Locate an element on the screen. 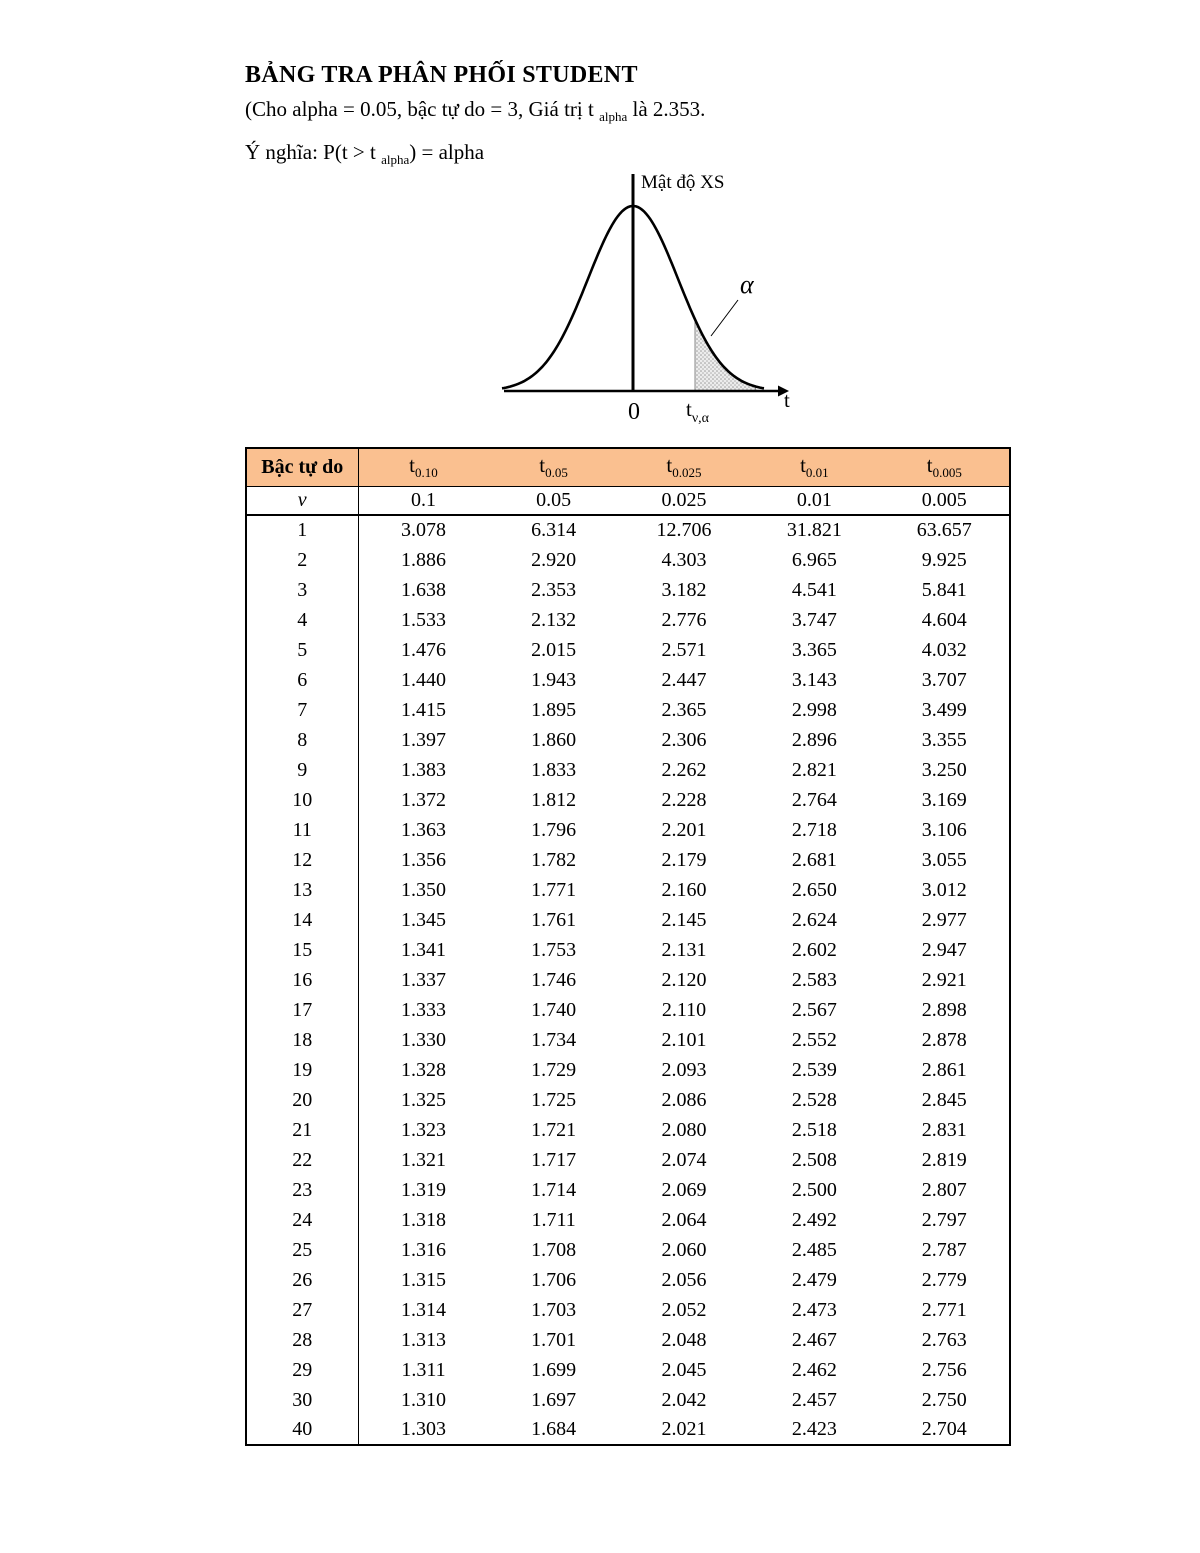 This screenshot has width=1200, height=1553. t-value-cell: 2.101 is located at coordinates (684, 1039).